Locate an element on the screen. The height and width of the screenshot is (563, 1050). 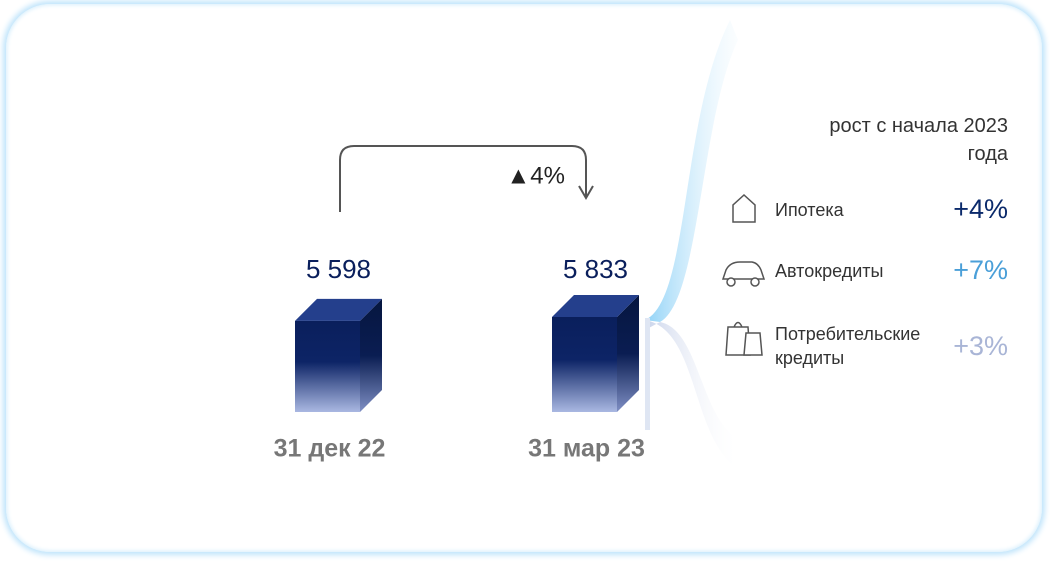
growth-annotation: ▲4% is located at coordinates (536, 175).